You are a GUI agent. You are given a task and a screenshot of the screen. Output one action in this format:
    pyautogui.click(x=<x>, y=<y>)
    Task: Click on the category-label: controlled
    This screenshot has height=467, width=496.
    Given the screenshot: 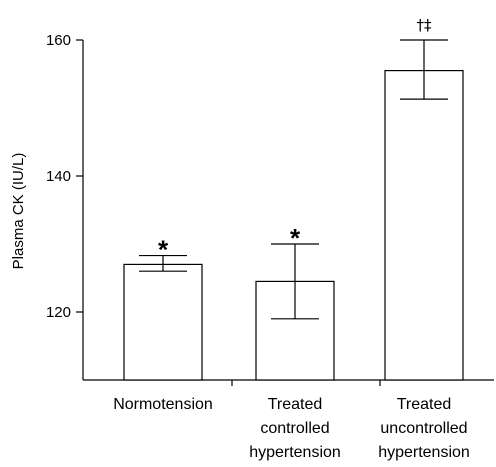 What is the action you would take?
    pyautogui.click(x=294, y=428)
    